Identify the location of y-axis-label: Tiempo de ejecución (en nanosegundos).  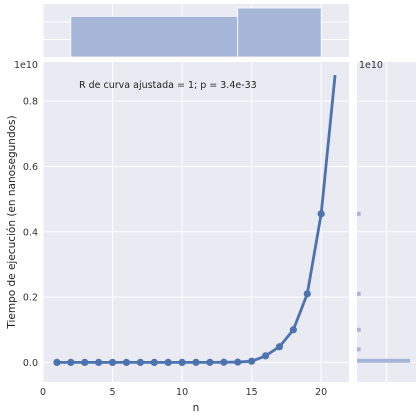
(12, 222).